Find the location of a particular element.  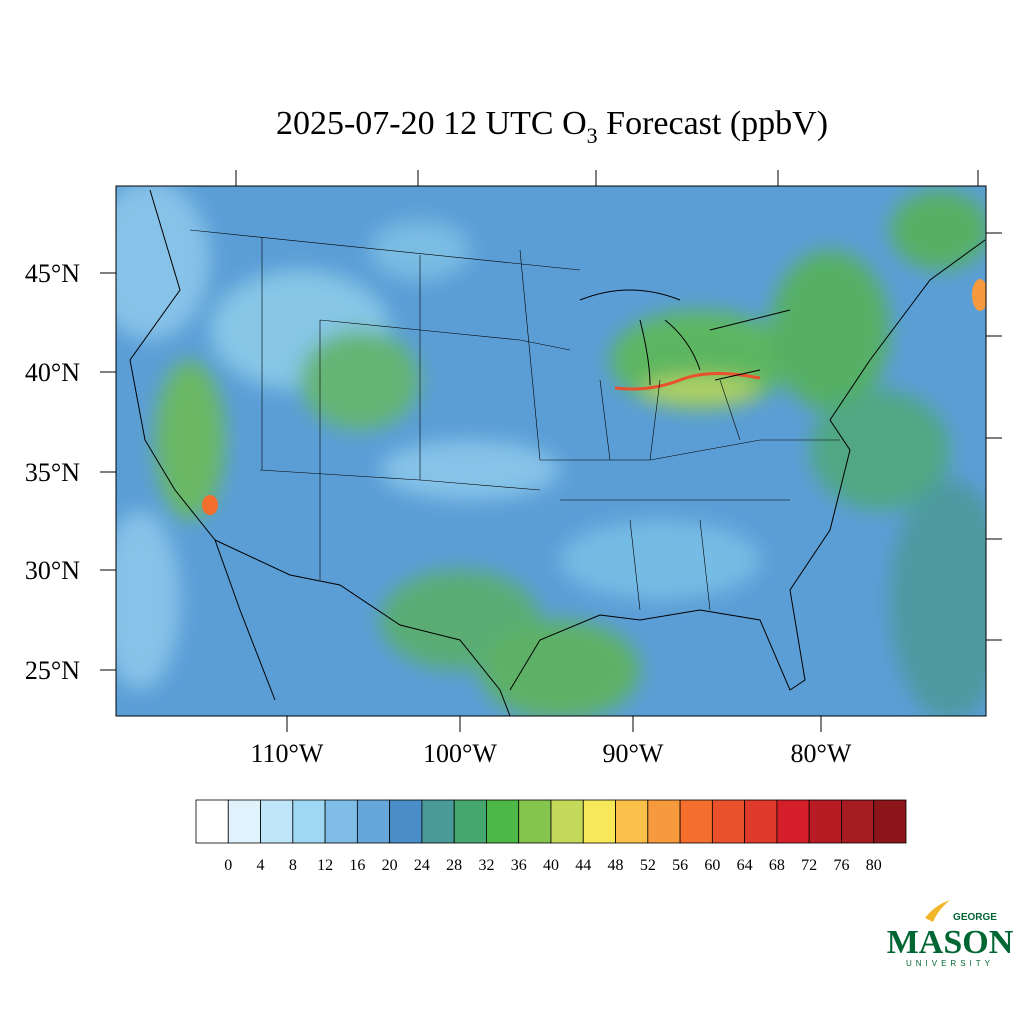

colorbar-label: 32 is located at coordinates (486, 865).